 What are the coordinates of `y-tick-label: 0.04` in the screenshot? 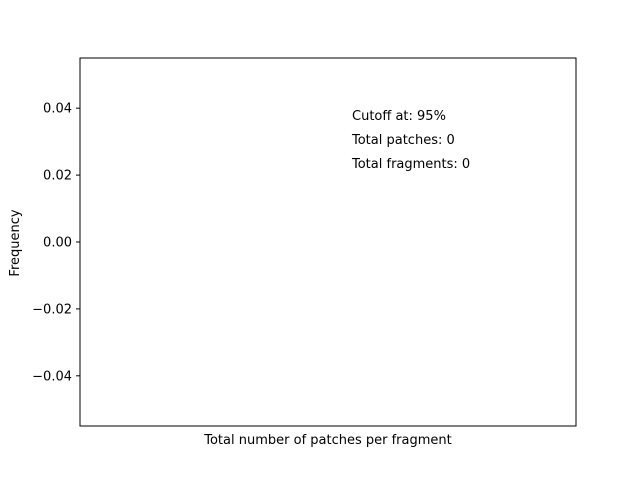 It's located at (57, 109).